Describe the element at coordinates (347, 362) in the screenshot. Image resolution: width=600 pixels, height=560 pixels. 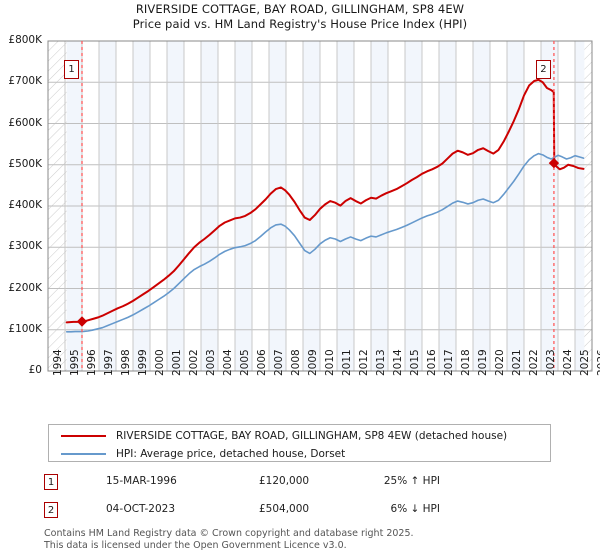
I see `x-axis-tick-label: 2011` at that location.